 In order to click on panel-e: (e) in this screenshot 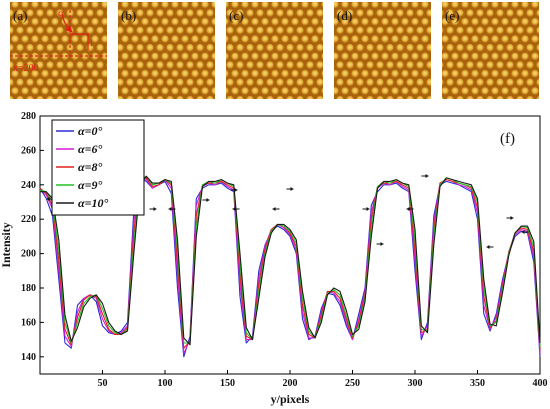, I will do `click(490, 50)`.